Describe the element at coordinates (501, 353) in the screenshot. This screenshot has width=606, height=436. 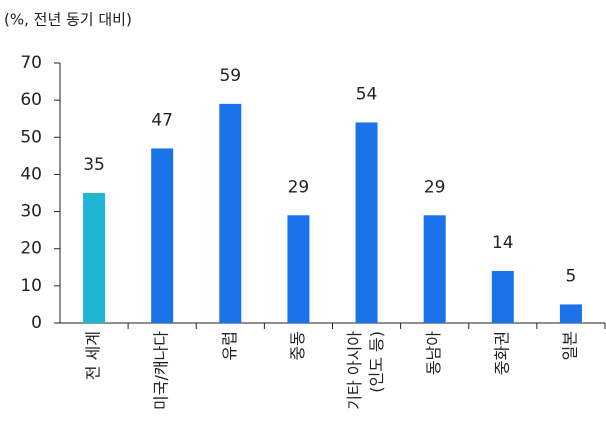
I see `x-tick-label: 중화권` at that location.